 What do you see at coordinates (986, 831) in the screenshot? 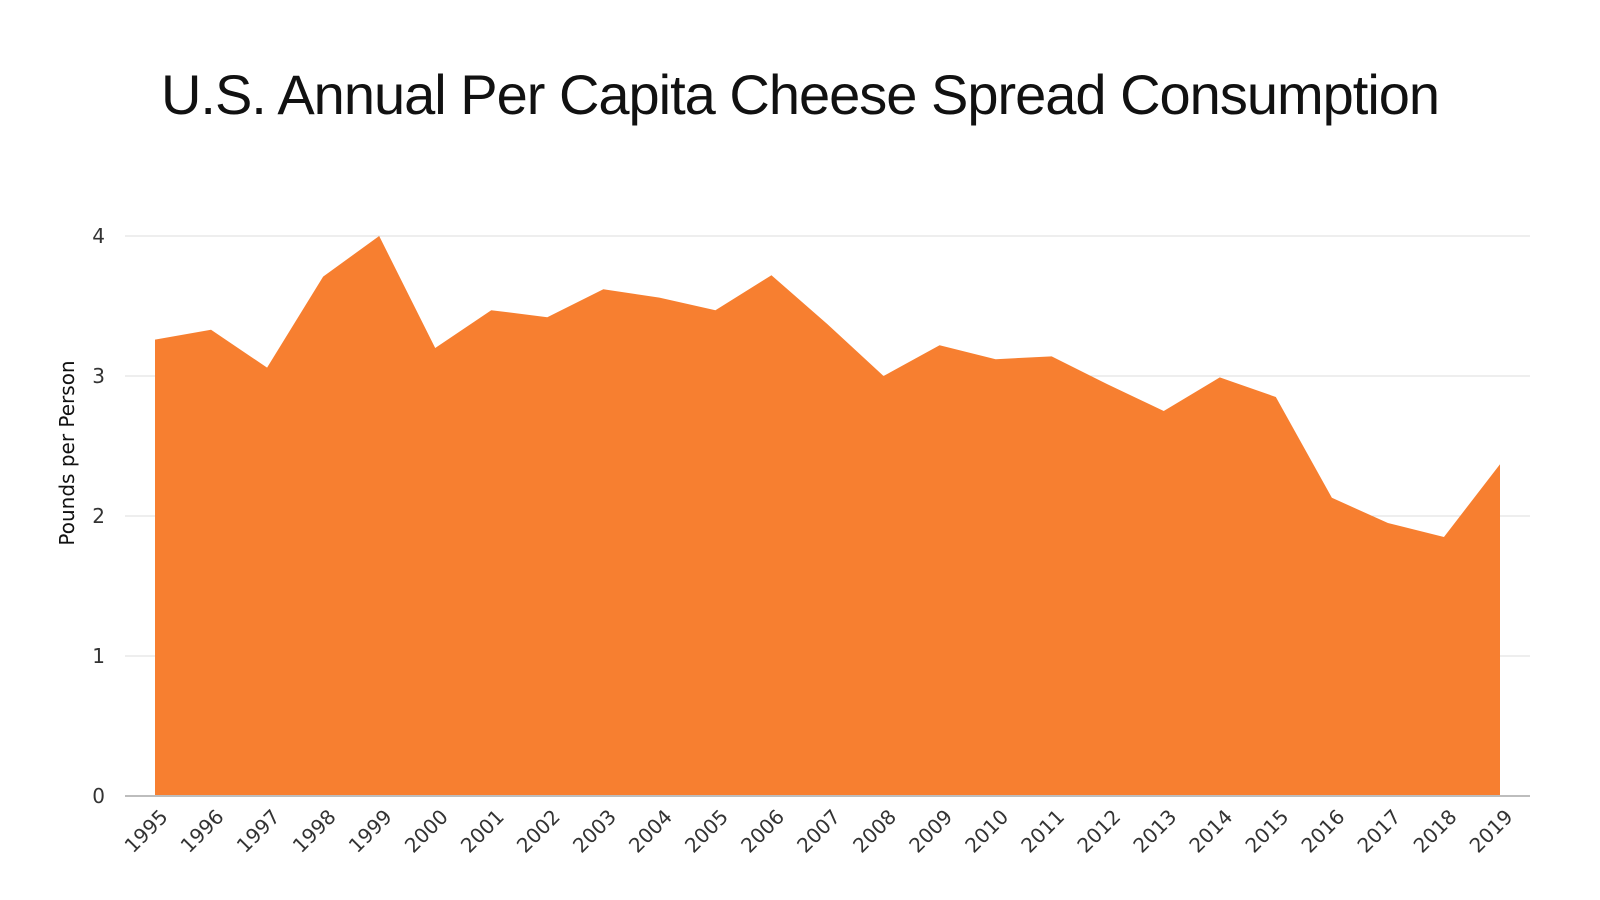
I see `x-tick-label: 2010` at bounding box center [986, 831].